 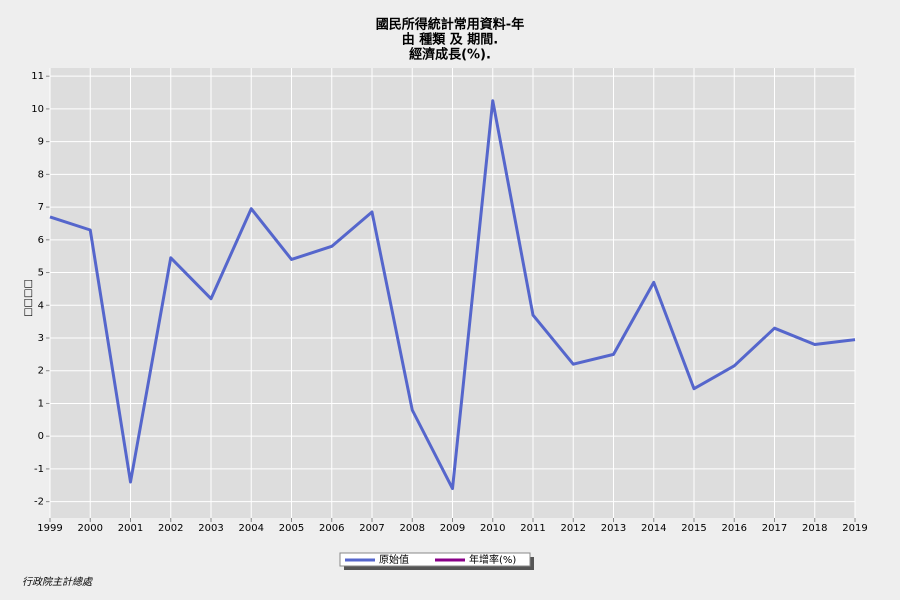 What do you see at coordinates (450, 40) in the screenshot?
I see `chart-subtitle: 由 種類 及 期間.` at bounding box center [450, 40].